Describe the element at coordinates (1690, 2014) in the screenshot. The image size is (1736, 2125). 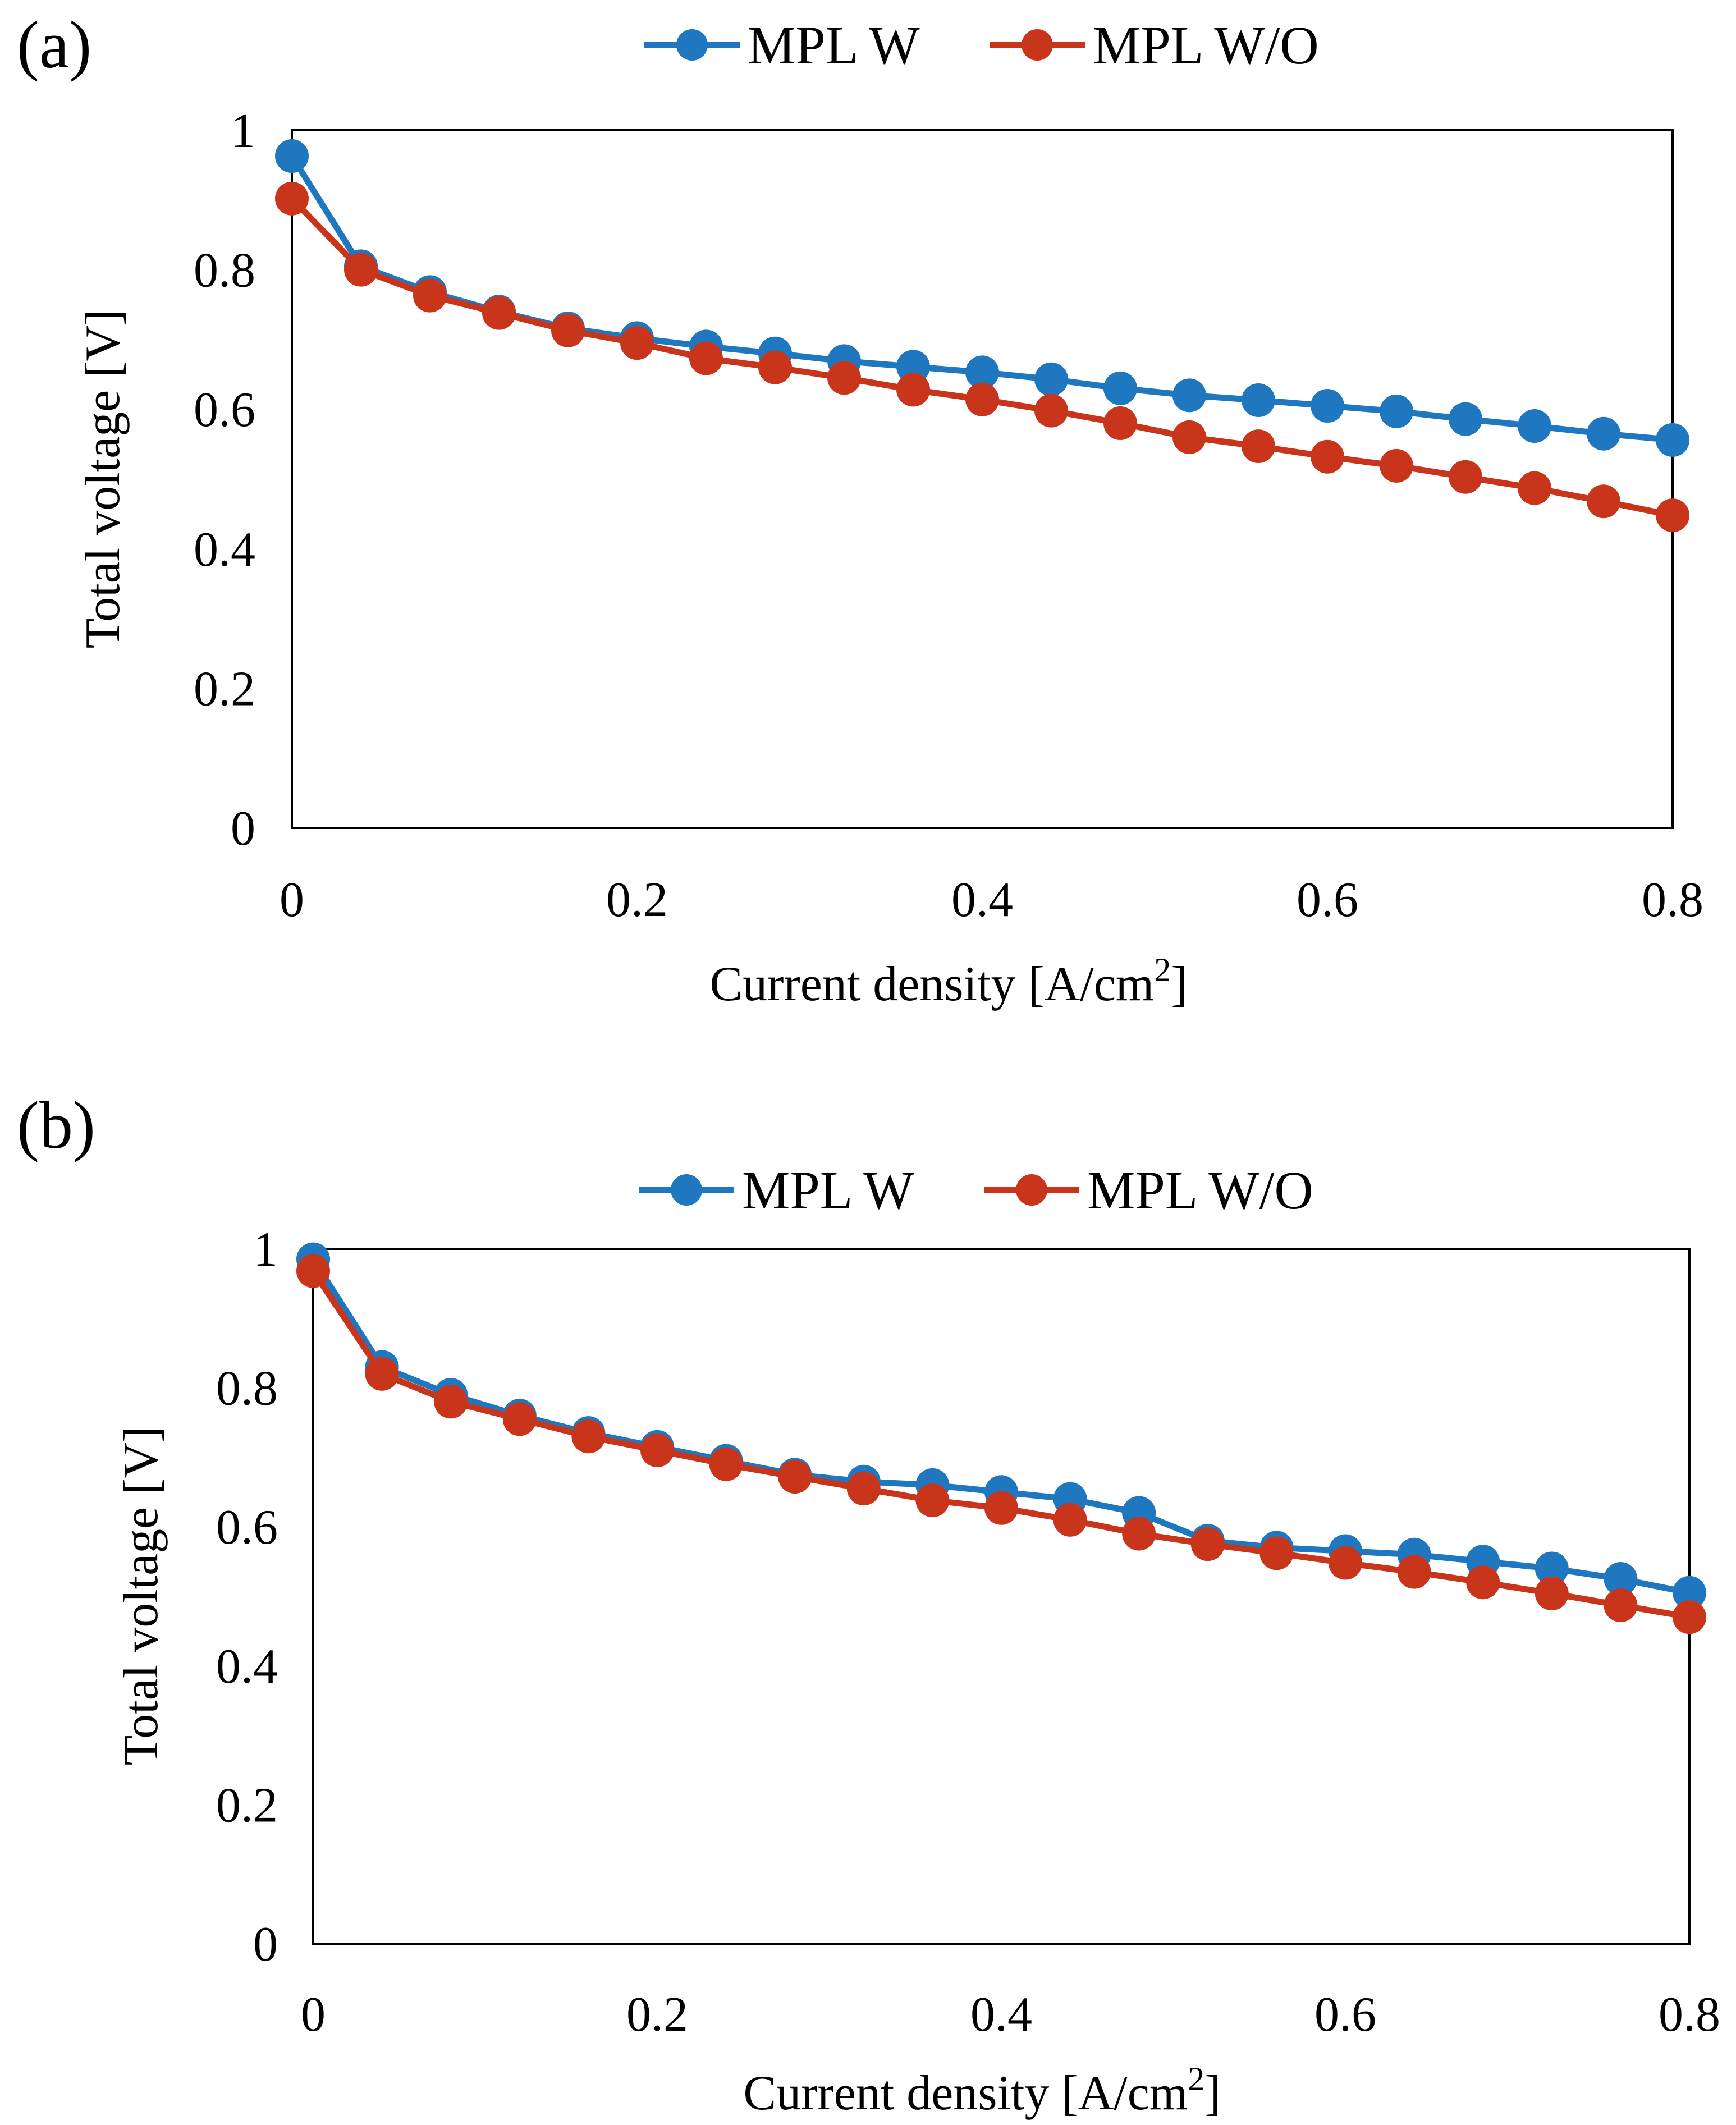
I see `x-tick-label-b-4: 0.8` at that location.